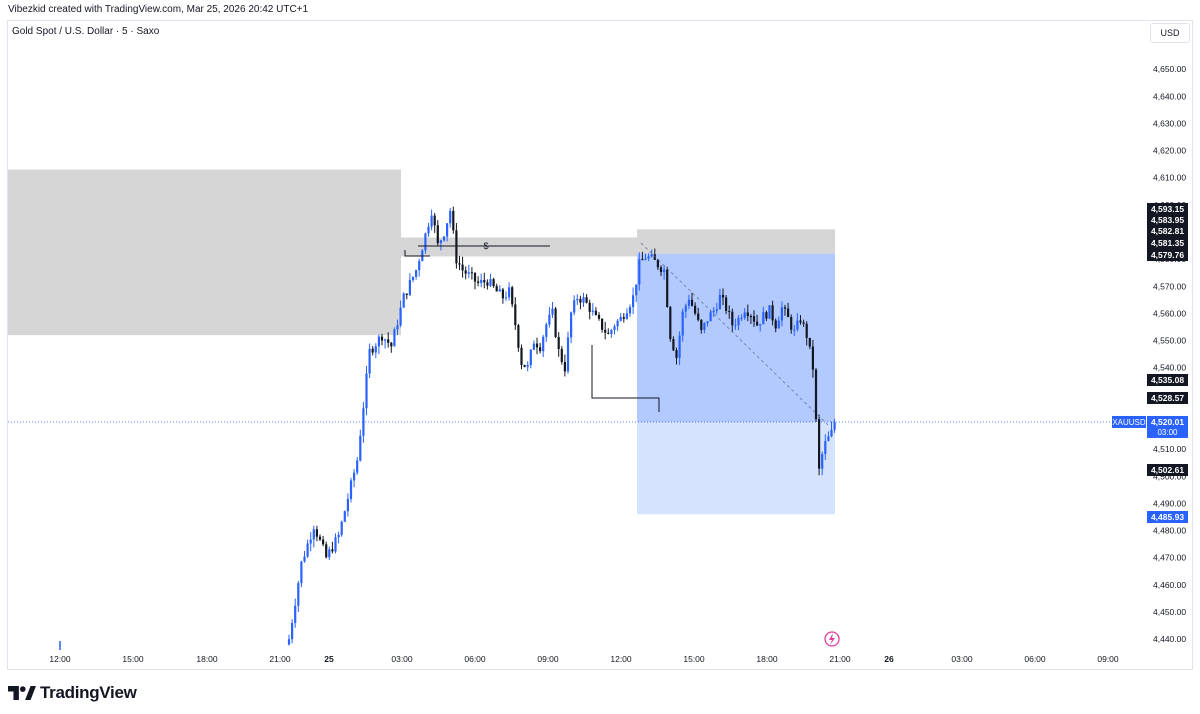 This screenshot has height=714, width=1200. What do you see at coordinates (485, 246) in the screenshot?
I see `liquidity-marker: $` at bounding box center [485, 246].